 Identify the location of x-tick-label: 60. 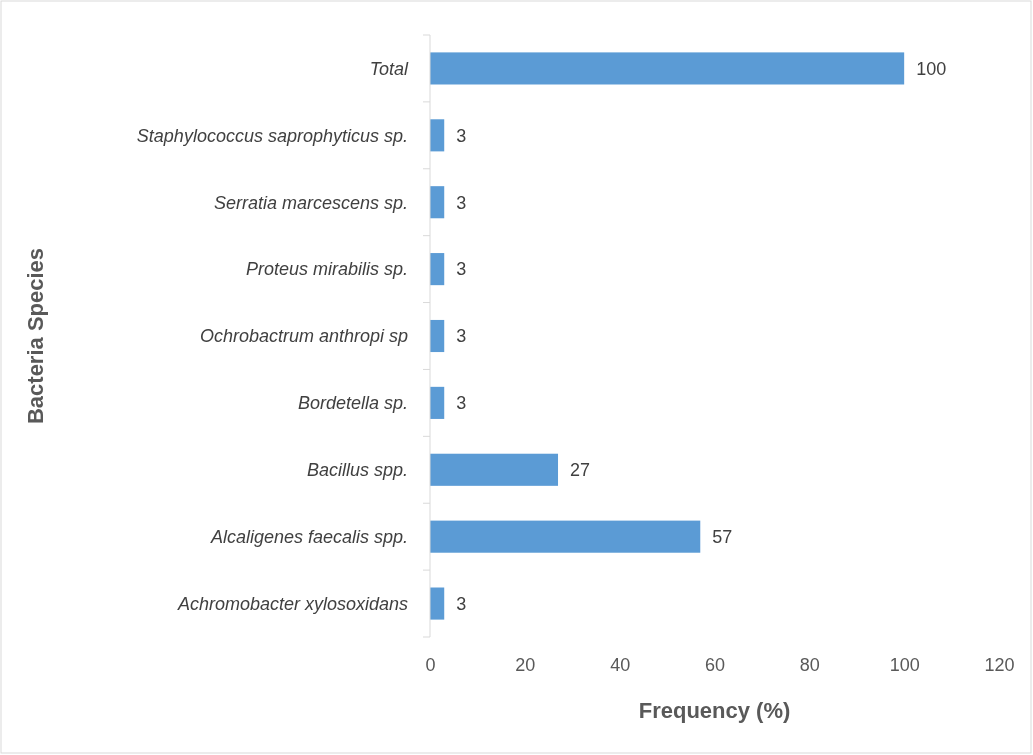
(715, 664).